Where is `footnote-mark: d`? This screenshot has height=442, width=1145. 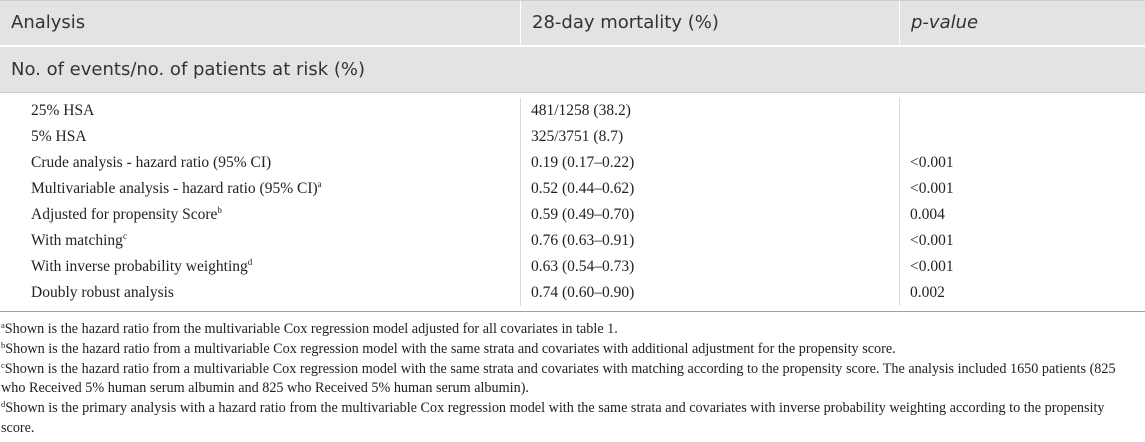 footnote-mark: d is located at coordinates (250, 262).